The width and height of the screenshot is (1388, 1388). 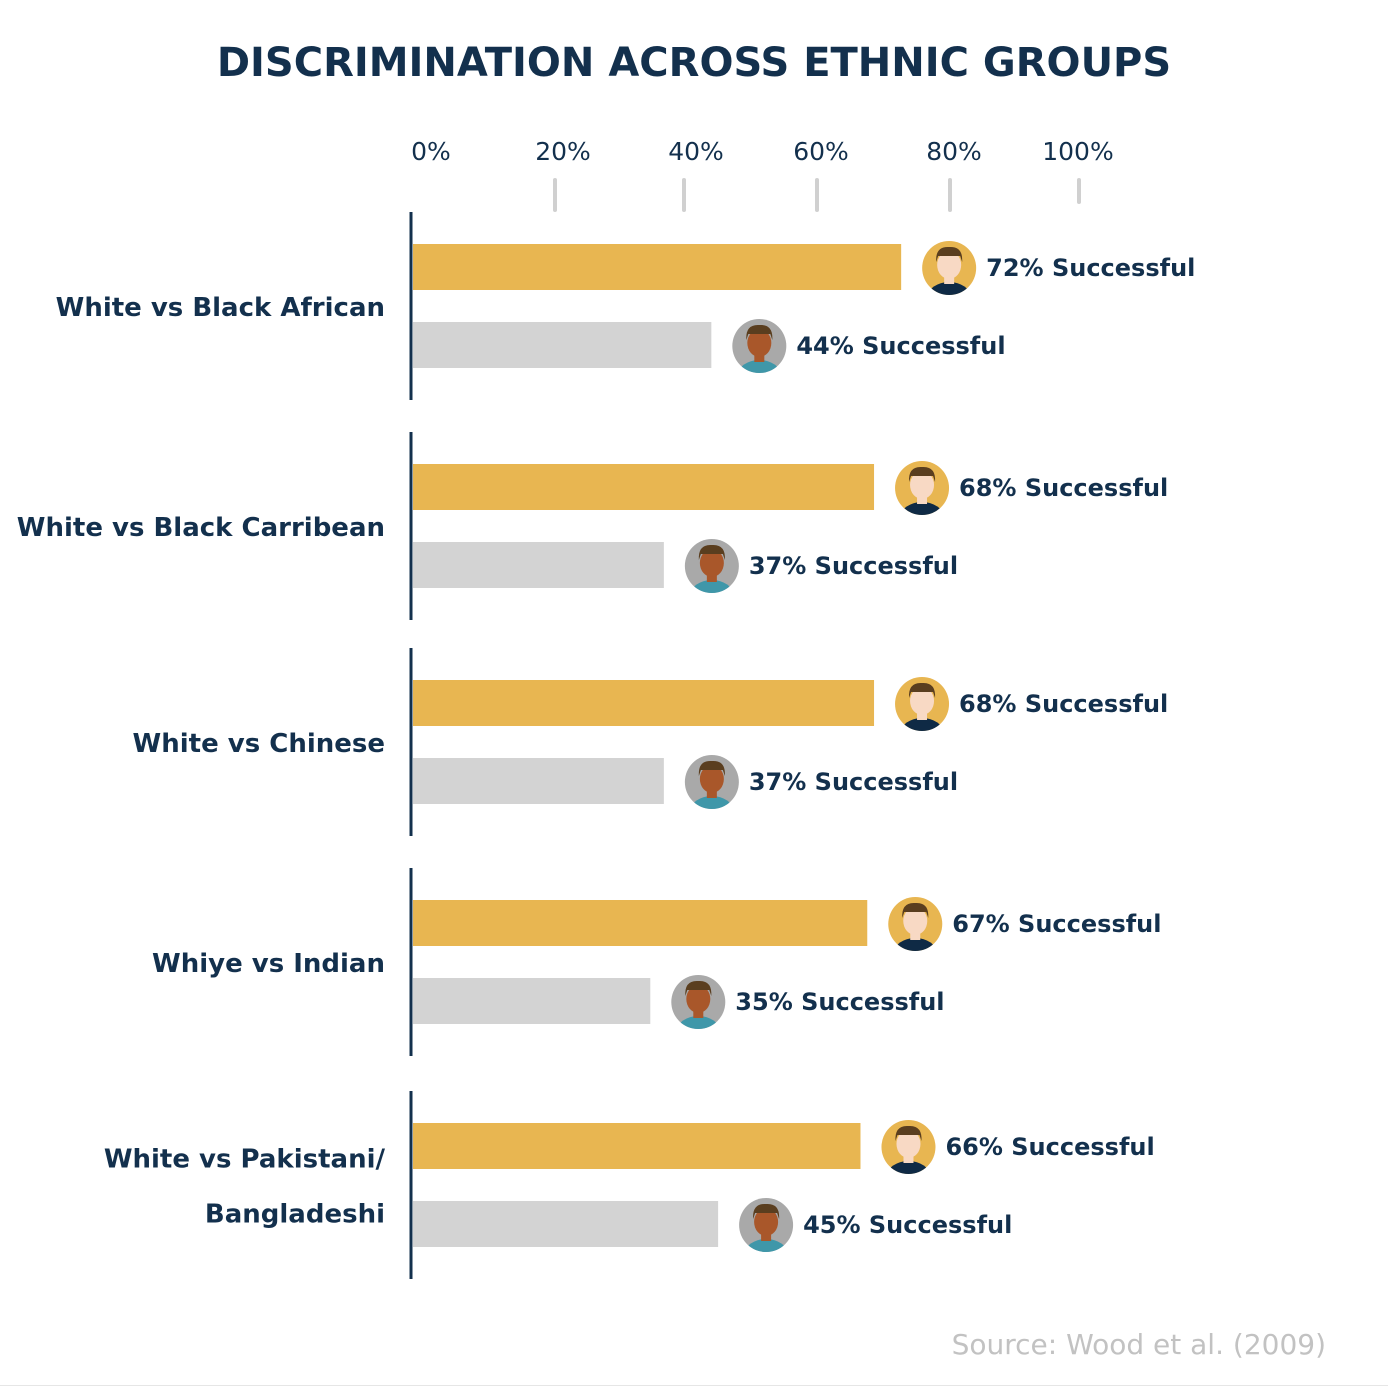 What do you see at coordinates (762, 174) in the screenshot?
I see `x-axis: 0% 20% 40% 60% 80% 100%` at bounding box center [762, 174].